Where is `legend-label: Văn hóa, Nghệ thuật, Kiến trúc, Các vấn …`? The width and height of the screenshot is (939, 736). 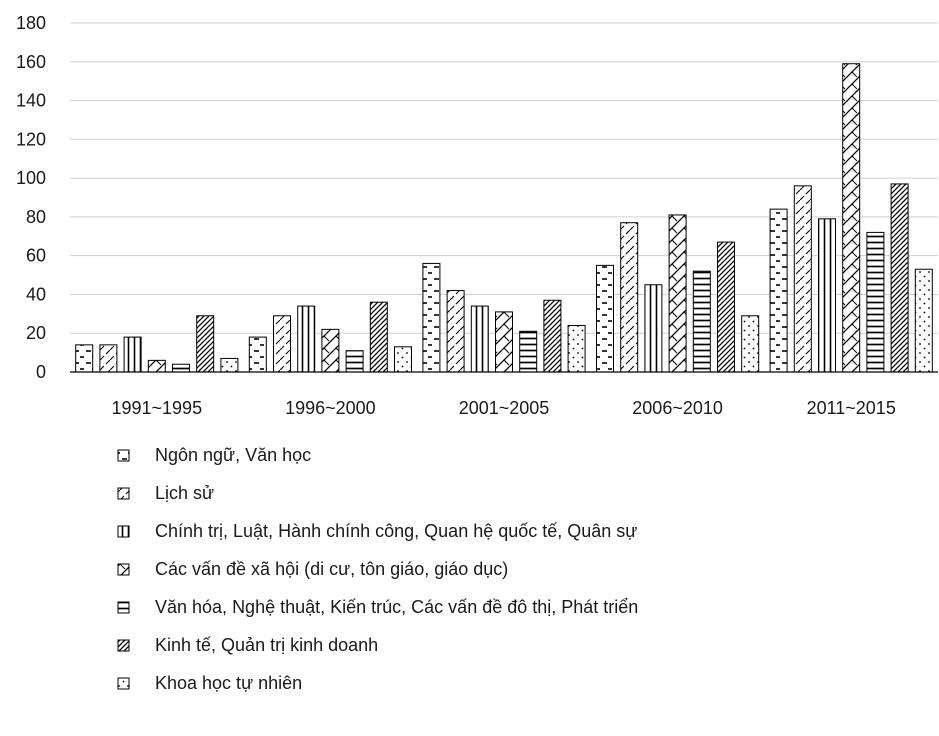
legend-label: Văn hóa, Nghệ thuật, Kiến trúc, Các vấn … is located at coordinates (396, 607).